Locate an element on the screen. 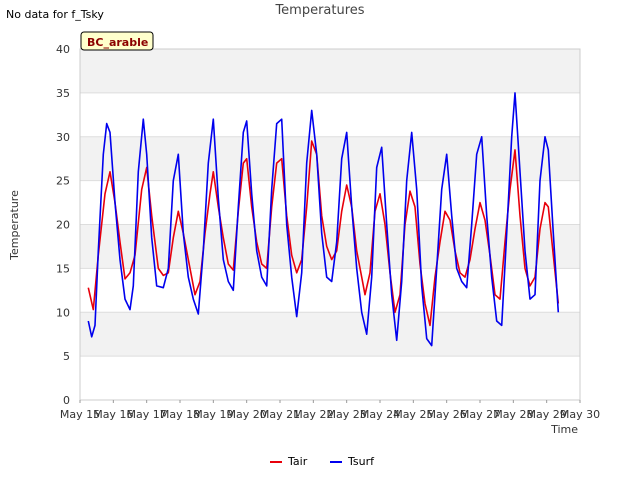  y-tick-label: 15 is located at coordinates (63, 268).